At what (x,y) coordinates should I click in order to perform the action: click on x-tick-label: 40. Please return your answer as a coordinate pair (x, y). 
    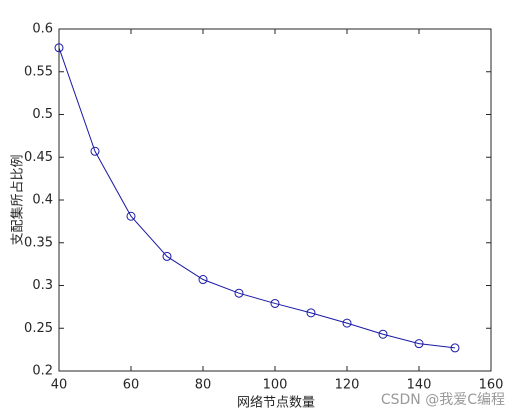
    Looking at the image, I should click on (59, 385).